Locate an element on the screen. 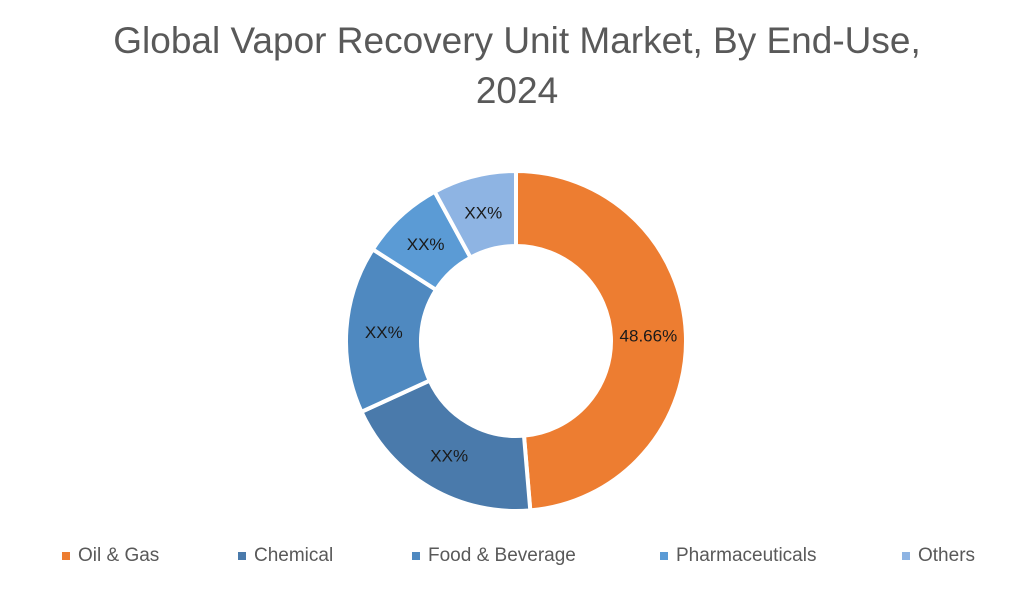 This screenshot has width=1034, height=600. legend-item-chemical: Chemical is located at coordinates (285, 556).